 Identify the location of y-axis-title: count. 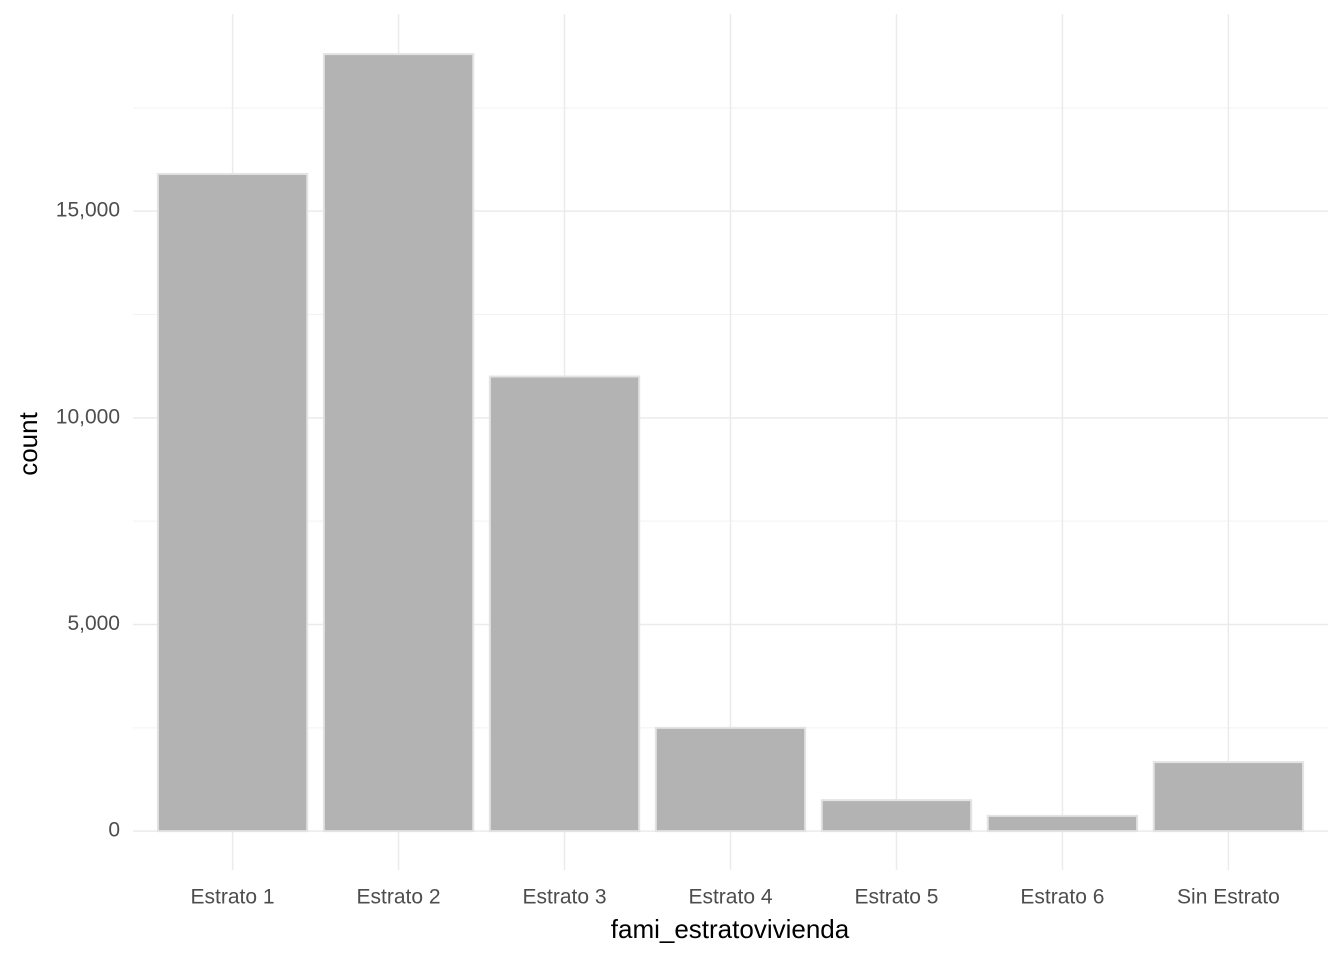
(28, 443).